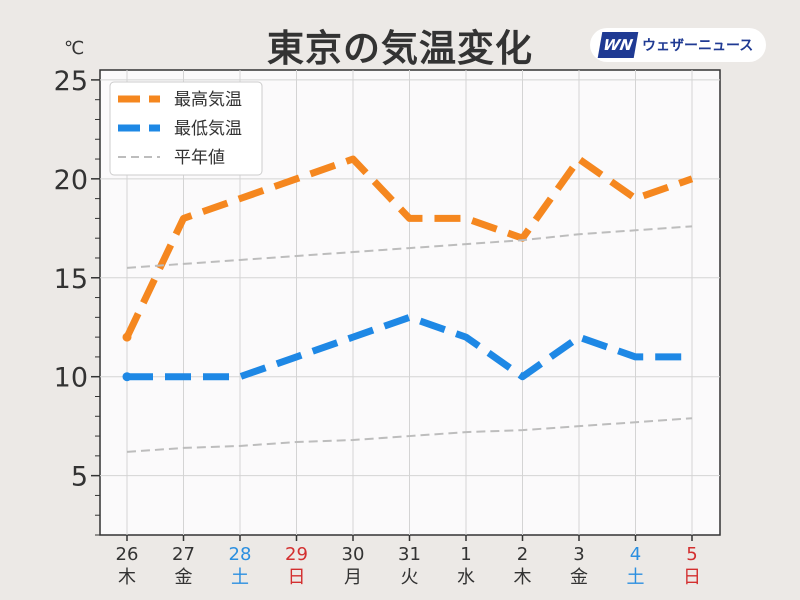  Describe the element at coordinates (409, 554) in the screenshot. I see `x-tick-date: 31` at that location.